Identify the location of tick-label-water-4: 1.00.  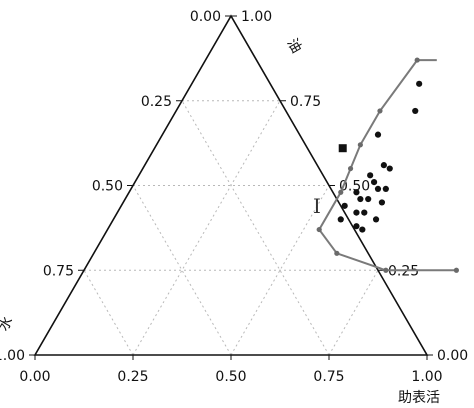
(12, 356).